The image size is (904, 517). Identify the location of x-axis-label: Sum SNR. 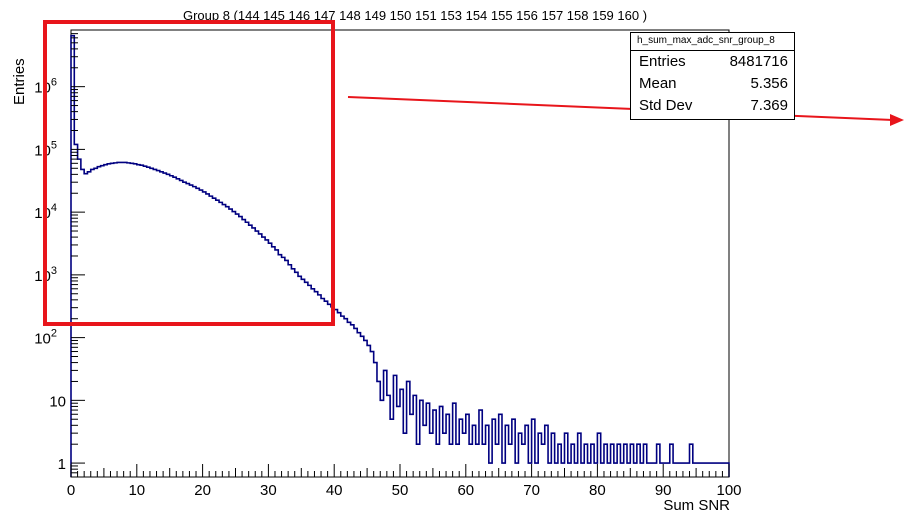
(696, 505).